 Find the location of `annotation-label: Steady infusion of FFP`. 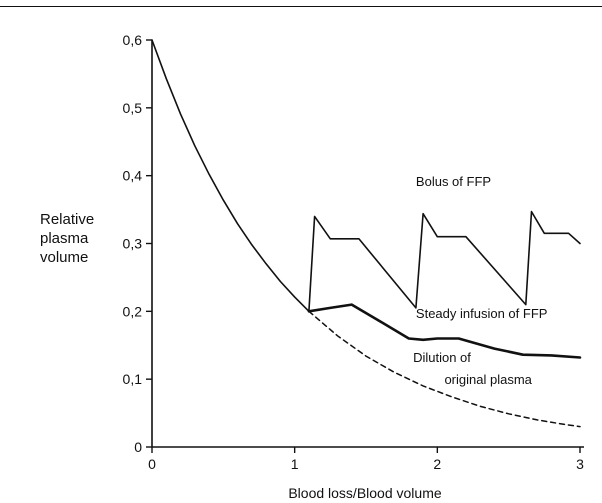

annotation-label: Steady infusion of FFP is located at coordinates (482, 313).